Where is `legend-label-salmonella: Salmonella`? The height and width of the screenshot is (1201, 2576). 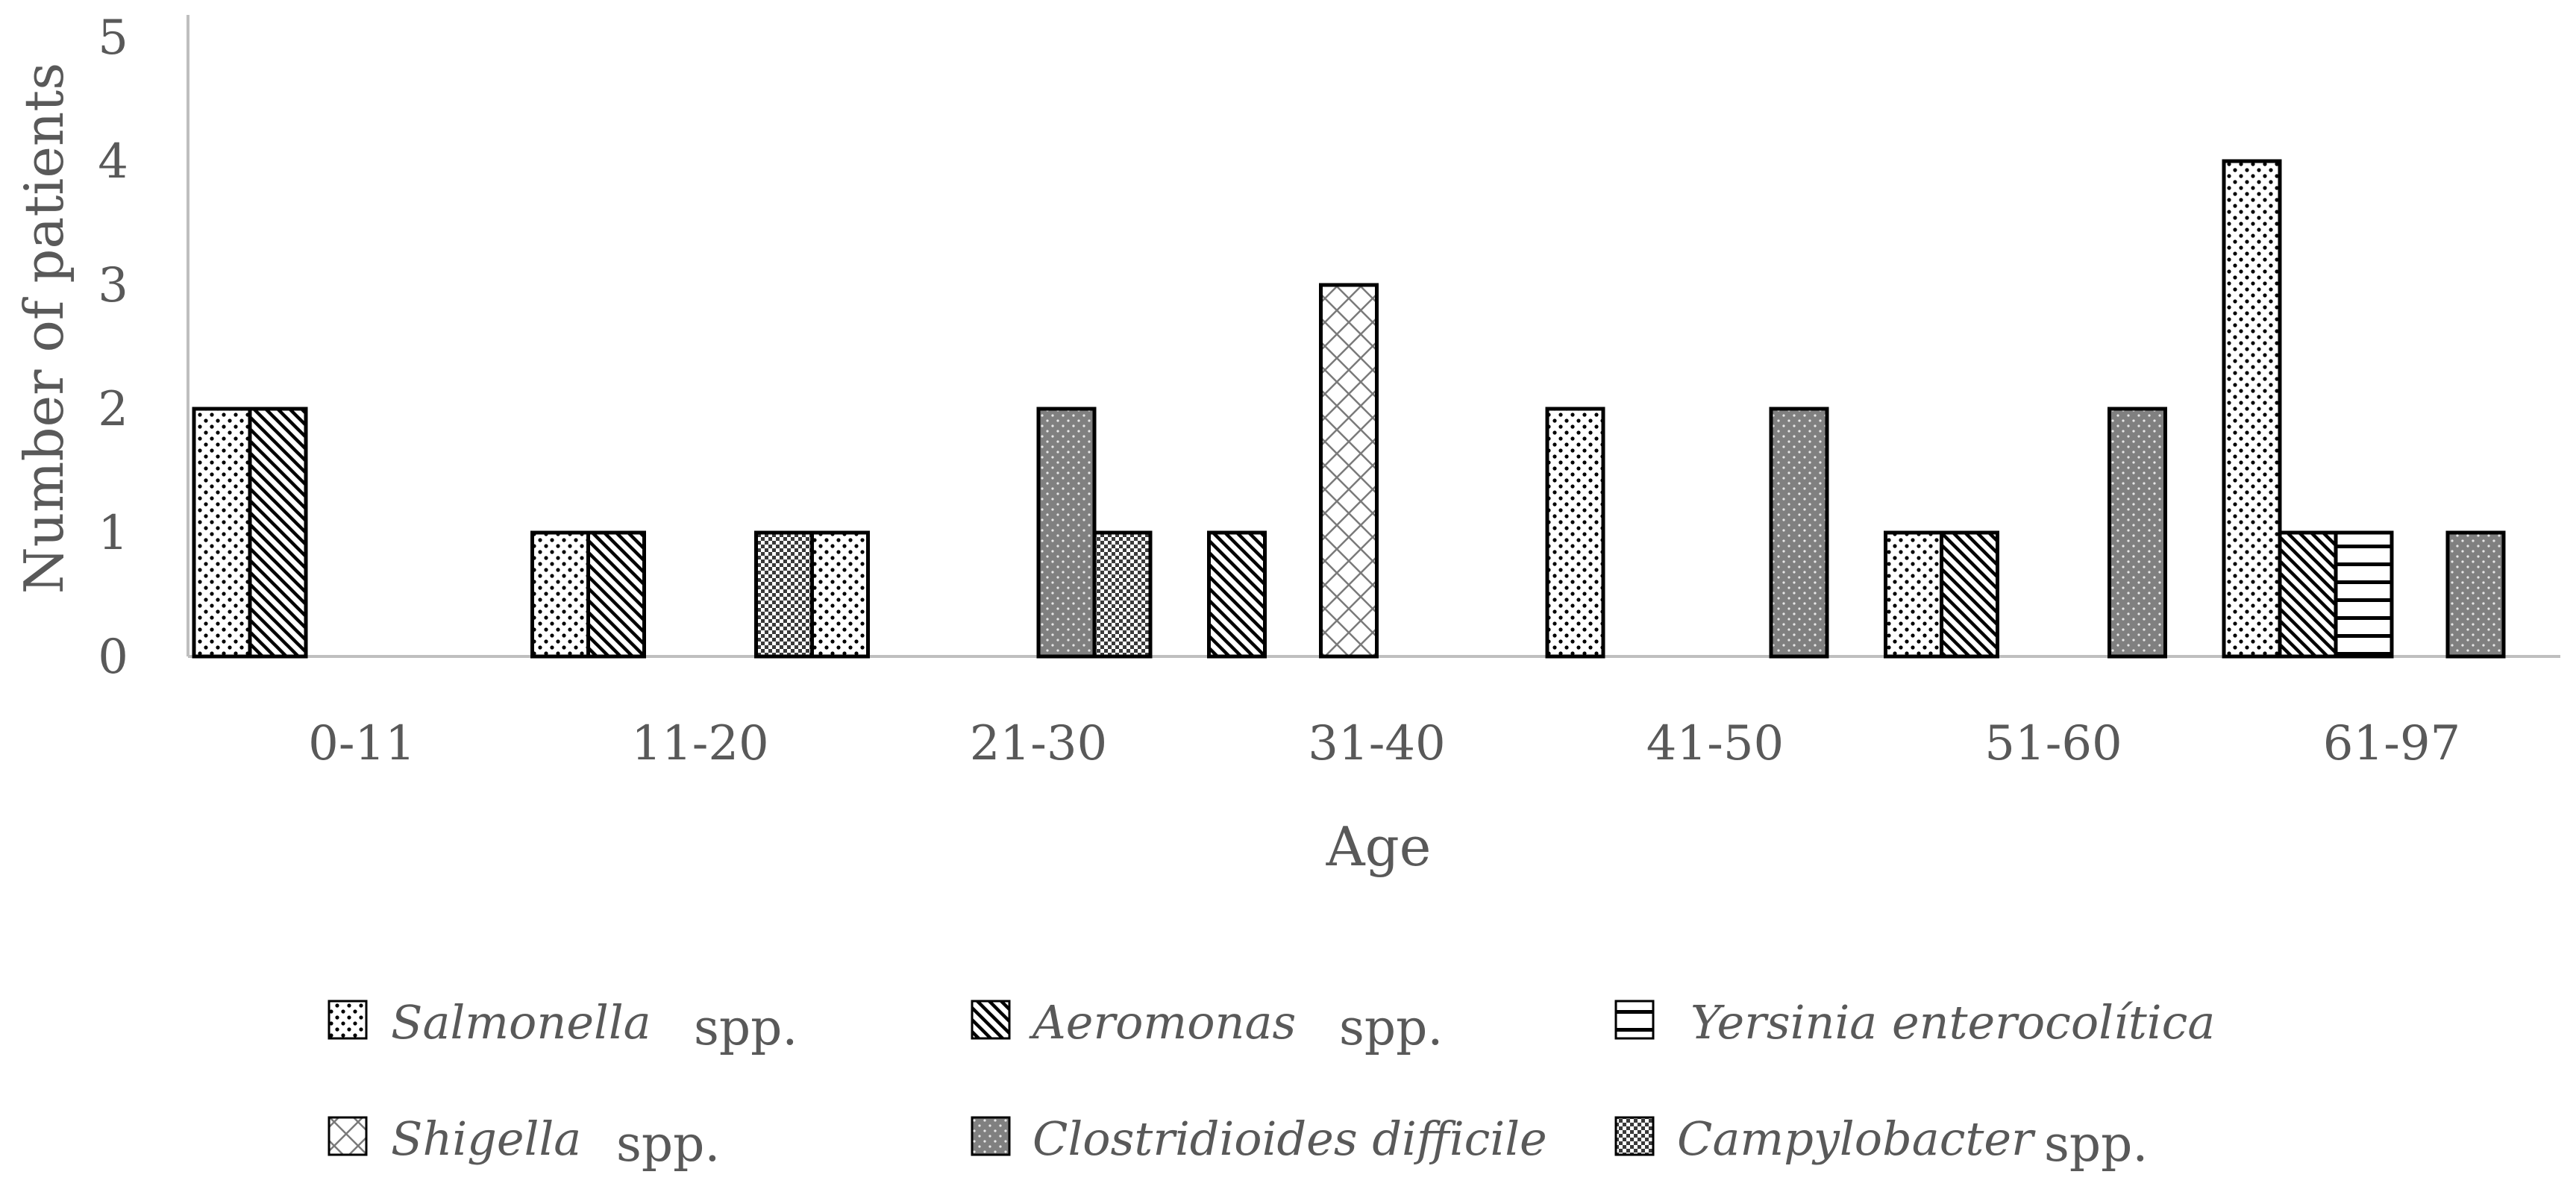 legend-label-salmonella: Salmonella is located at coordinates (521, 1022).